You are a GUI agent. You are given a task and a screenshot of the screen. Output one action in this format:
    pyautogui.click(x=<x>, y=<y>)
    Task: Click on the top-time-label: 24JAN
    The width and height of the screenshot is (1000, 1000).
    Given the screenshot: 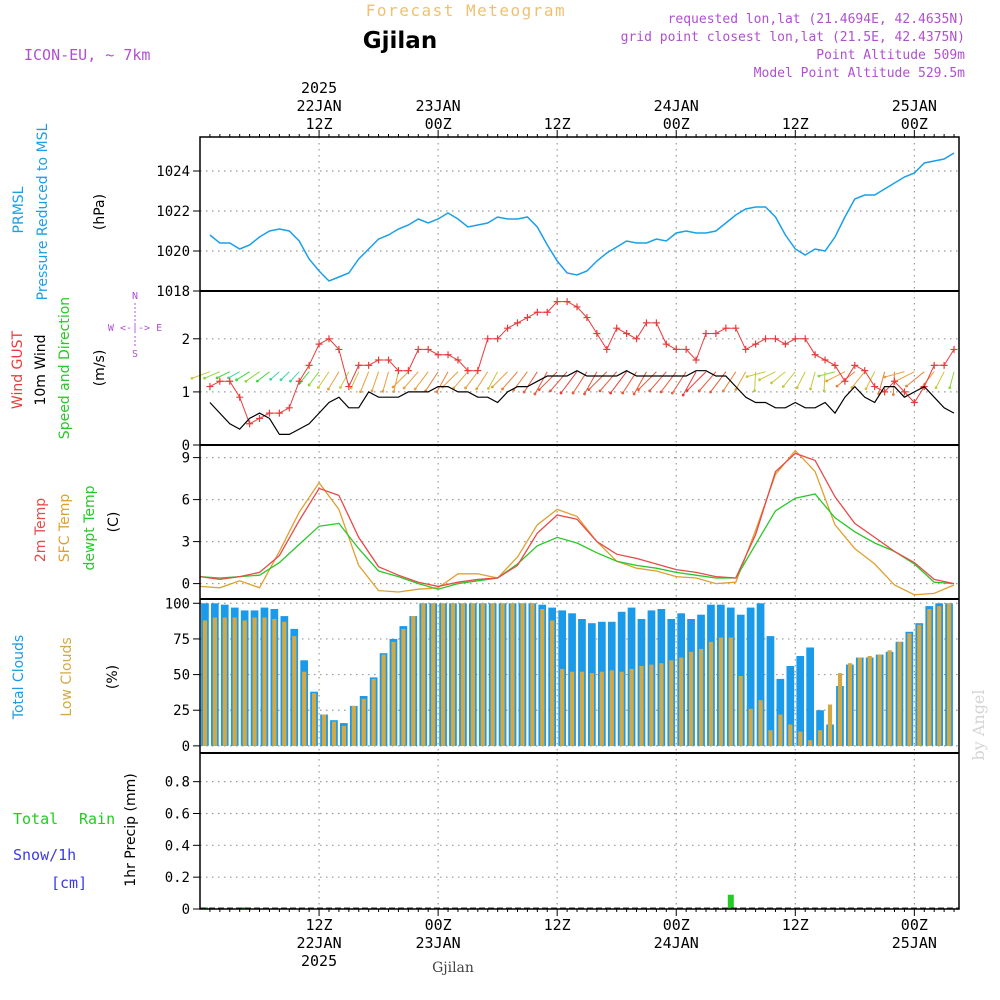 What is the action you would take?
    pyautogui.click(x=676, y=106)
    